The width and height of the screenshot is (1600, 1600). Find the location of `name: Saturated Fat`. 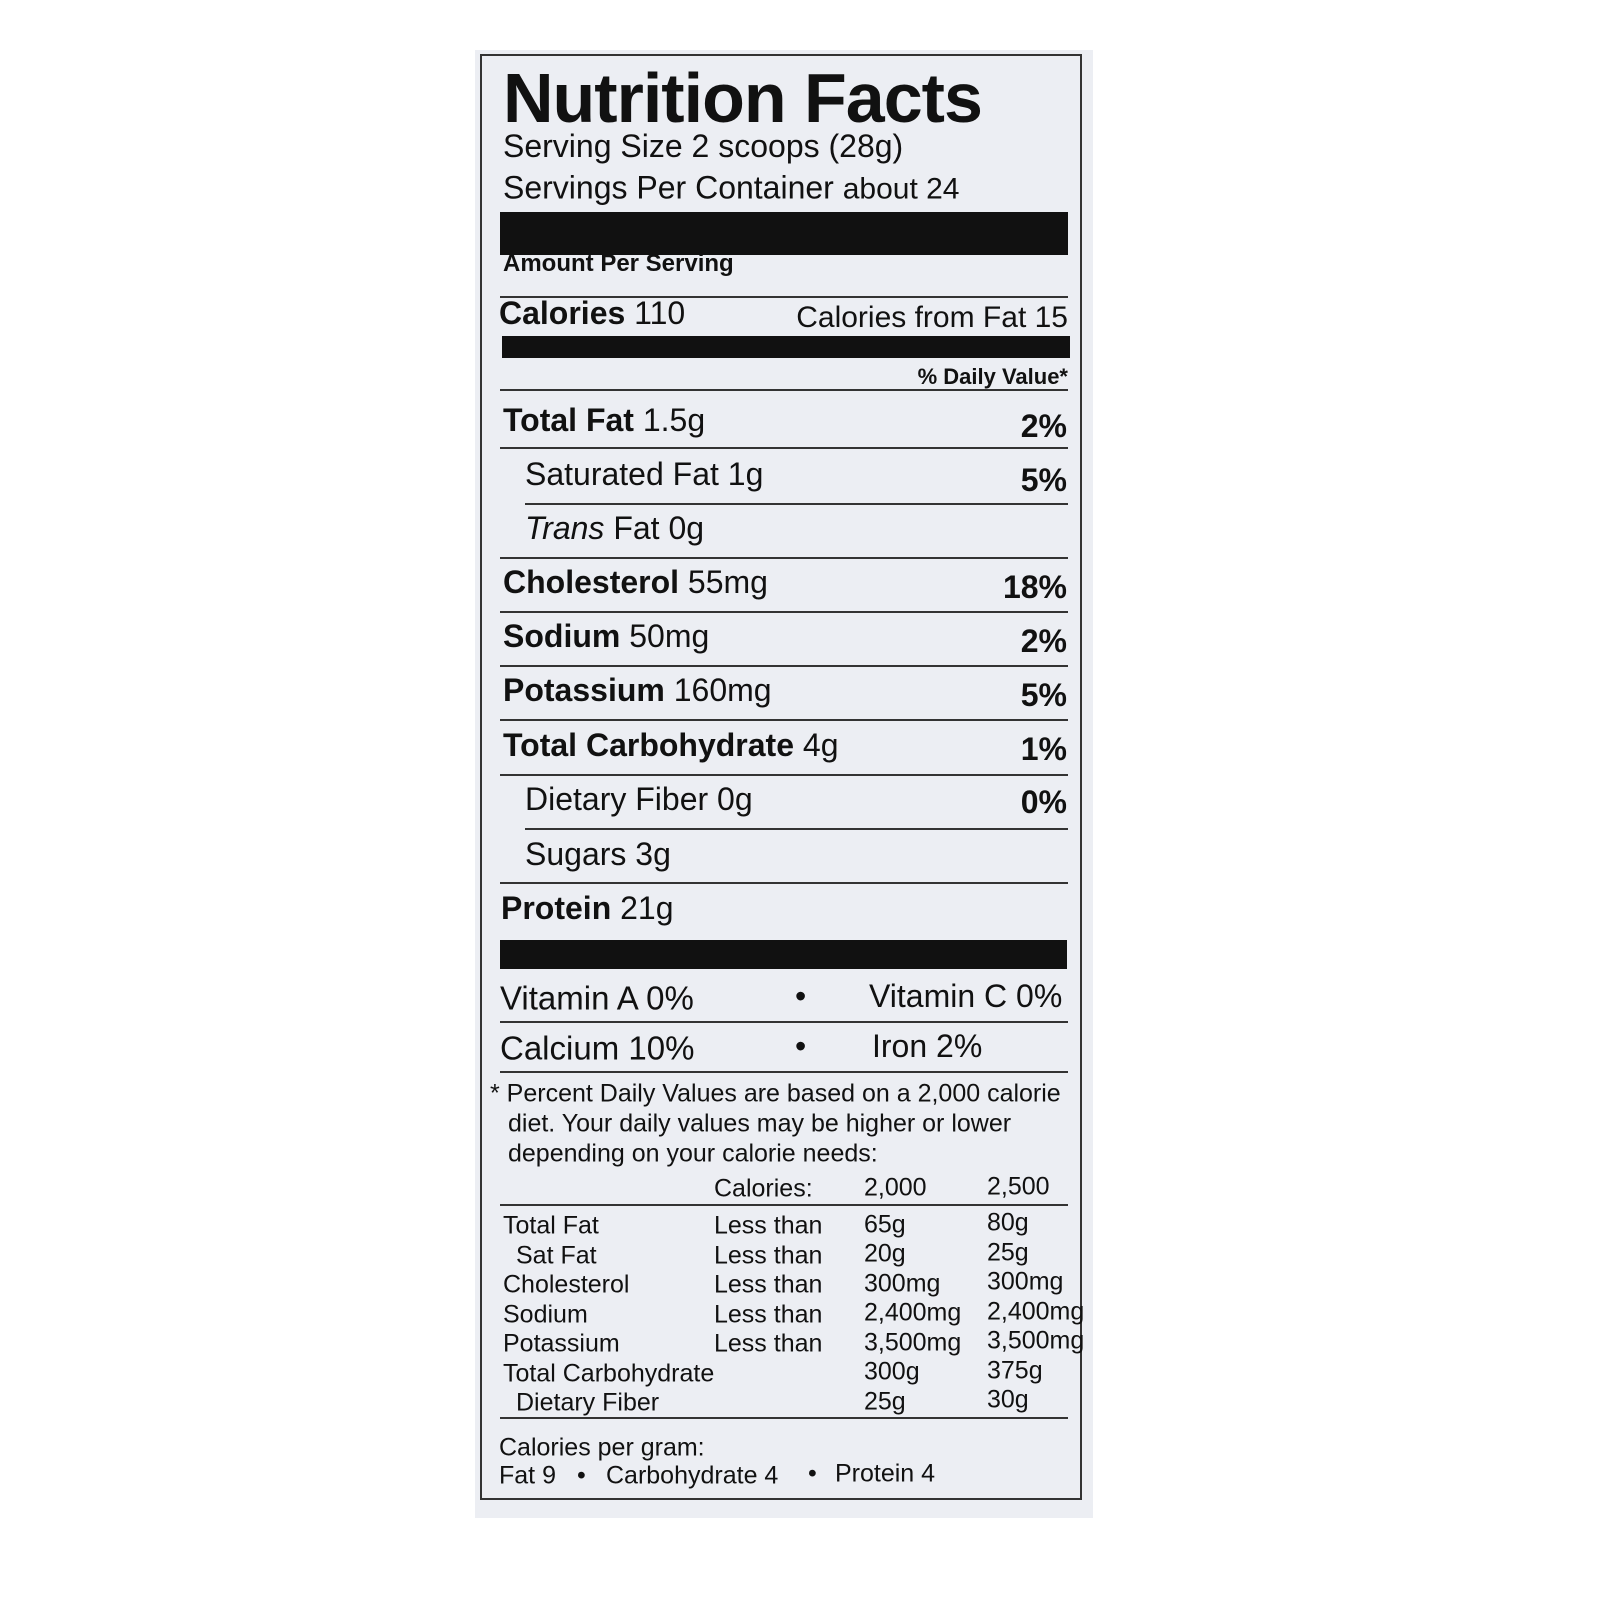

name: Saturated Fat is located at coordinates (622, 474).